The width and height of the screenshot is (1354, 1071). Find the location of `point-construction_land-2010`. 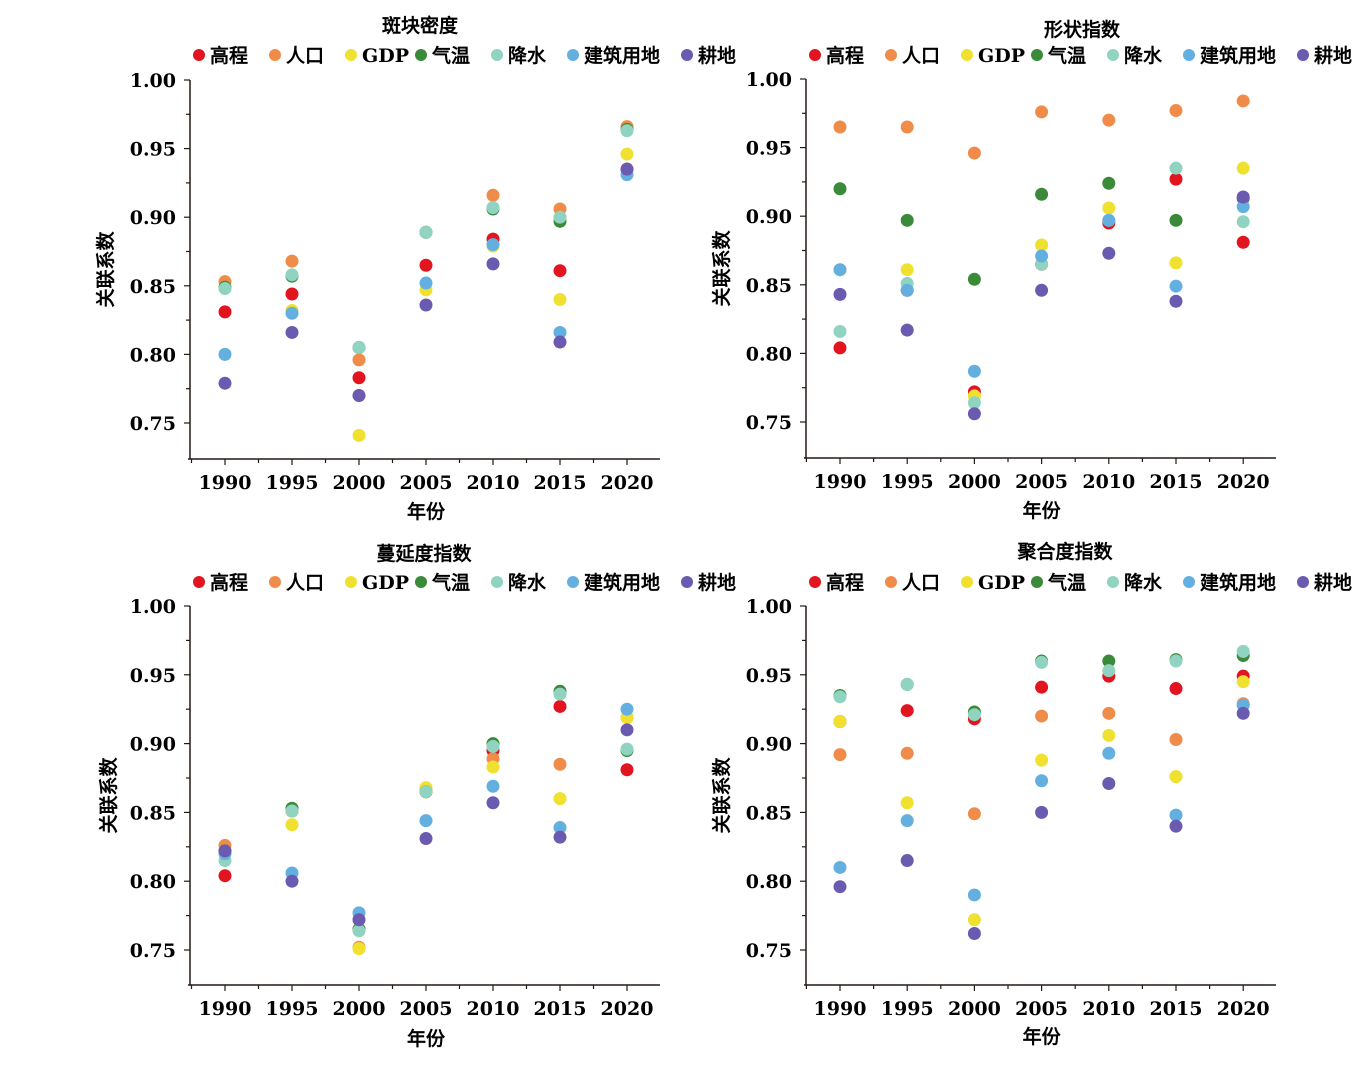

point-construction_land-2010 is located at coordinates (1109, 220).